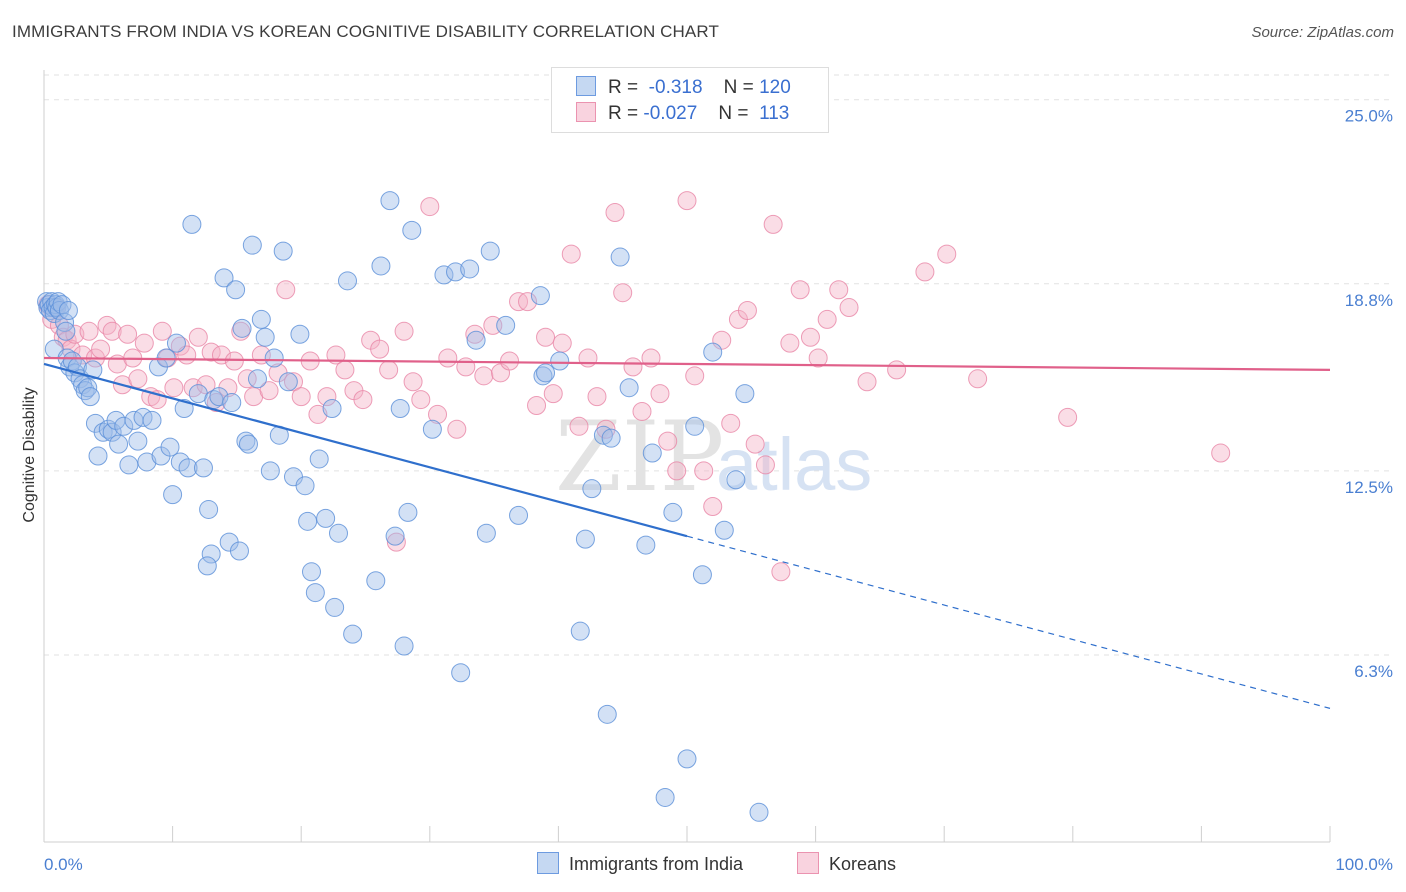  What do you see at coordinates (1373, 671) in the screenshot?
I see `y-tick-label: 6.3%` at bounding box center [1373, 671].